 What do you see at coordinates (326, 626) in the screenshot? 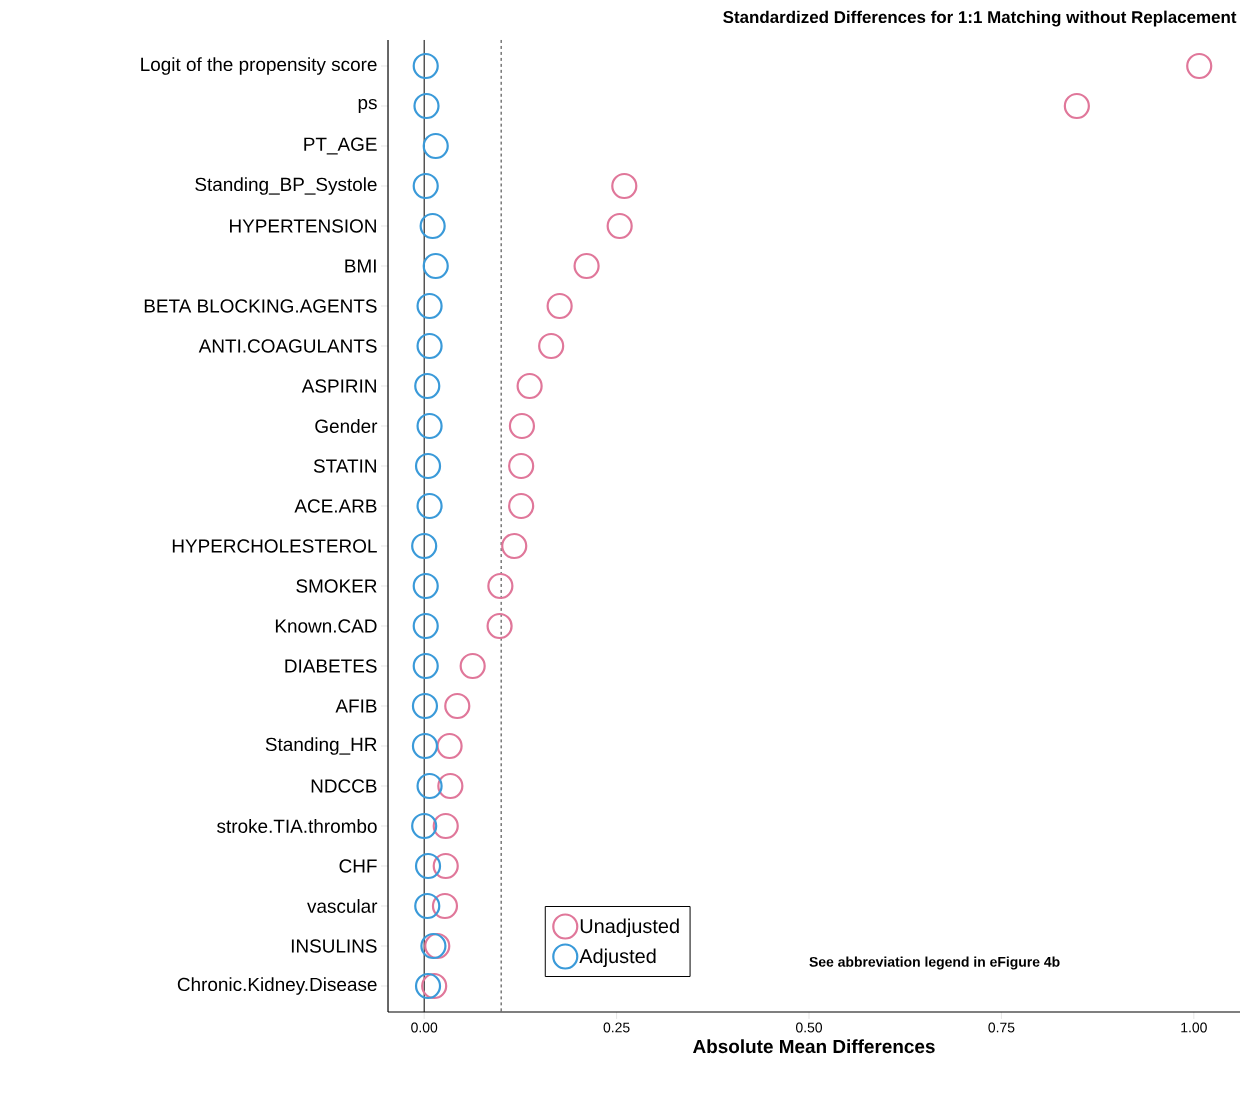
I see `y-tick-label: Known.CAD` at bounding box center [326, 626].